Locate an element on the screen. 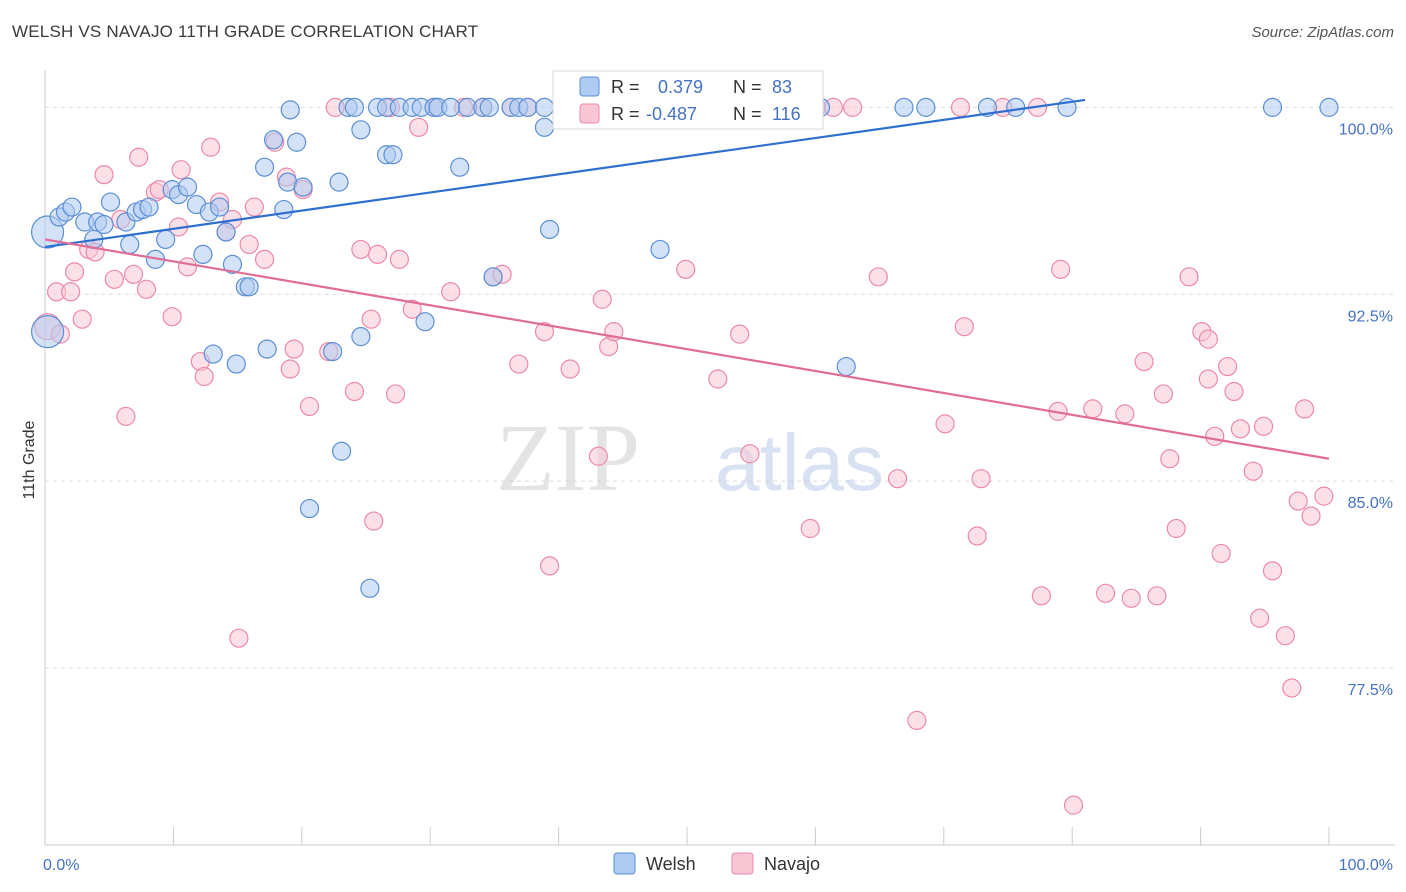 This screenshot has width=1406, height=892. source-credit: Source: ZipAtlas.com is located at coordinates (1322, 32).